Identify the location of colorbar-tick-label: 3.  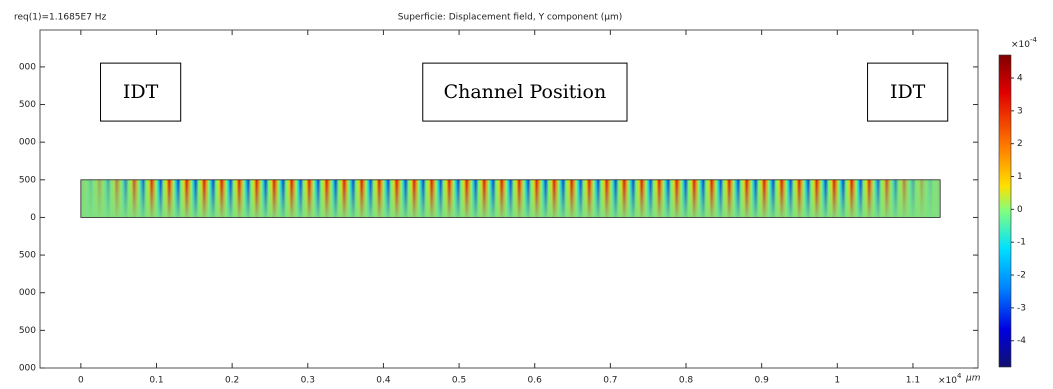
(1020, 111).